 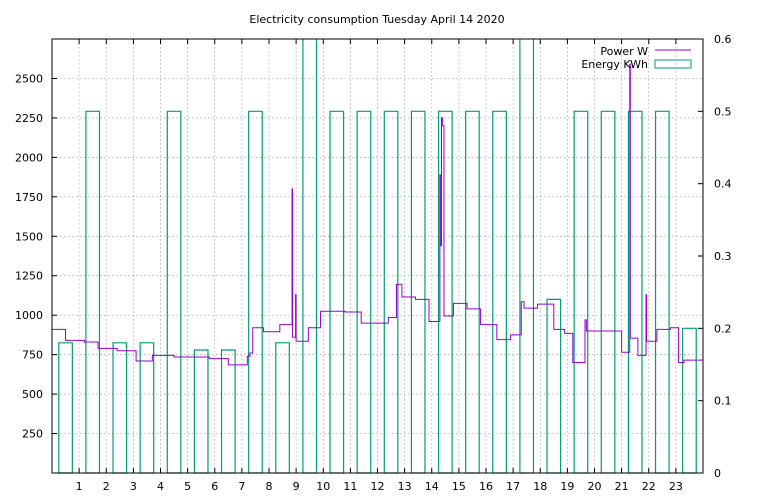 What do you see at coordinates (723, 39) in the screenshot?
I see `y2-tick-label: 0.6` at bounding box center [723, 39].